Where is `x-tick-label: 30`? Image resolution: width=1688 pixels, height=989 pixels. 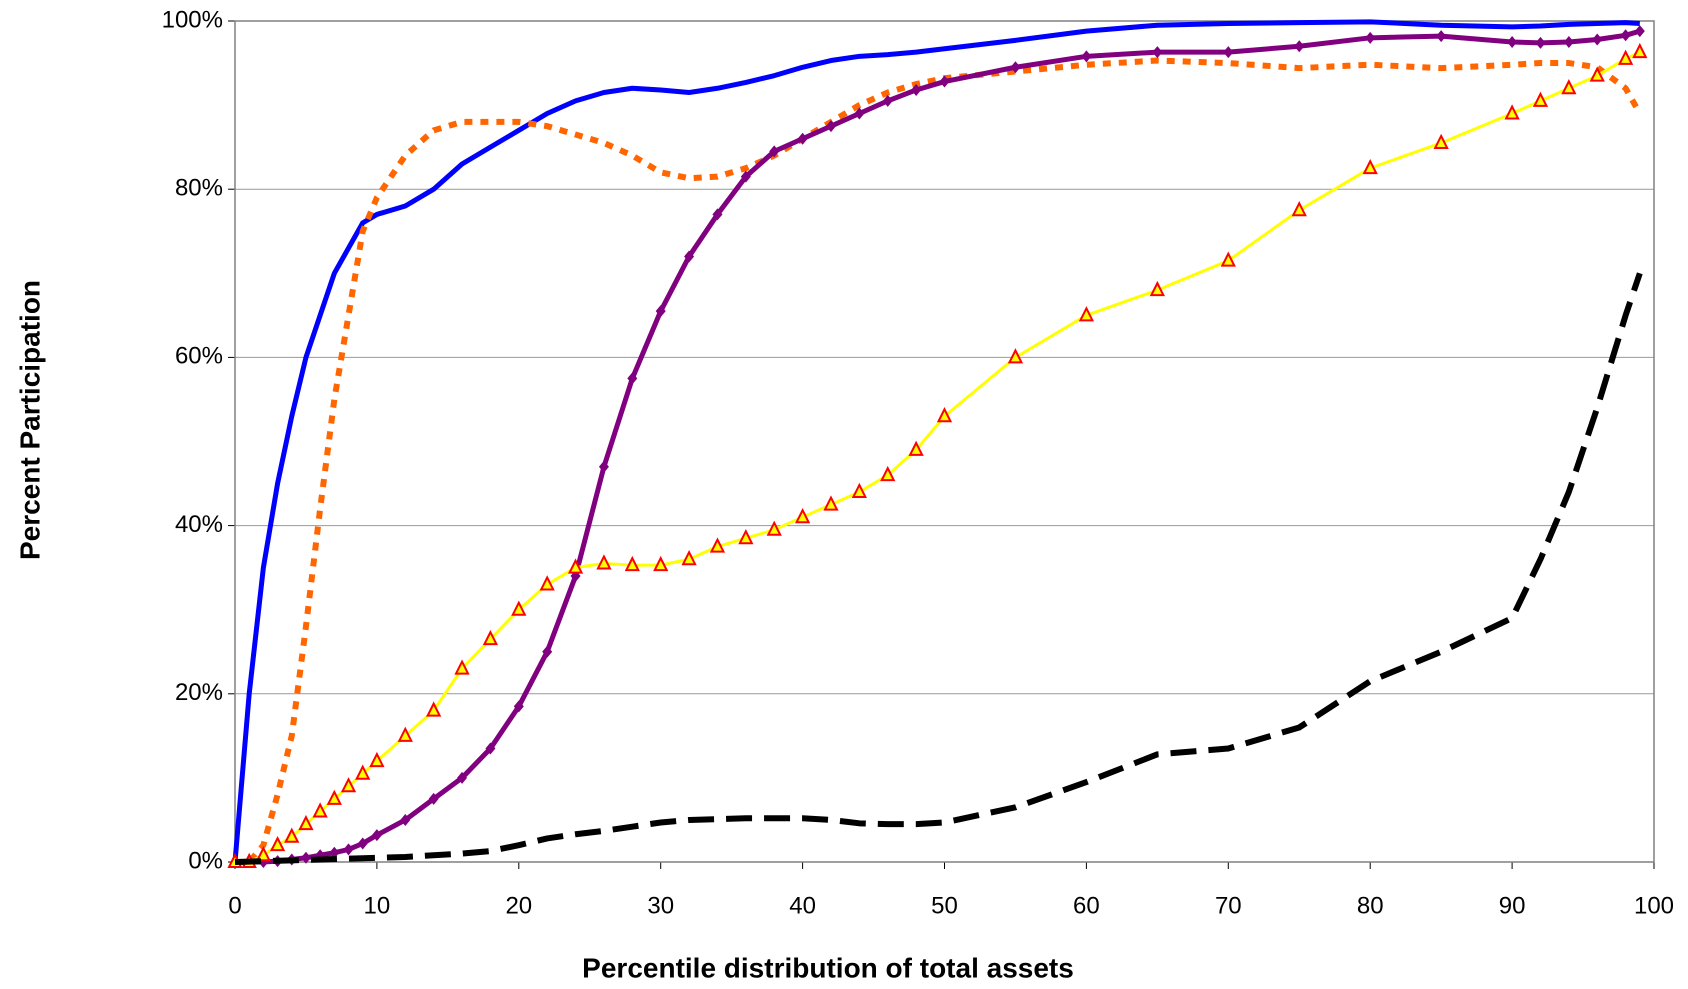
x-tick-label: 30 is located at coordinates (660, 905).